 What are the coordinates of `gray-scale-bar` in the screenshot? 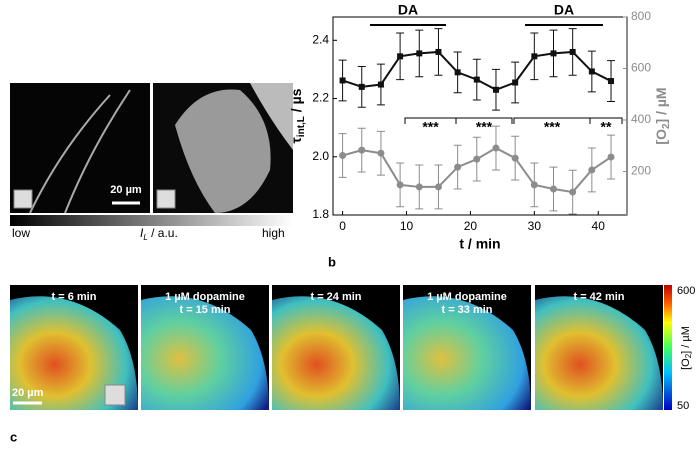 It's located at (151, 220).